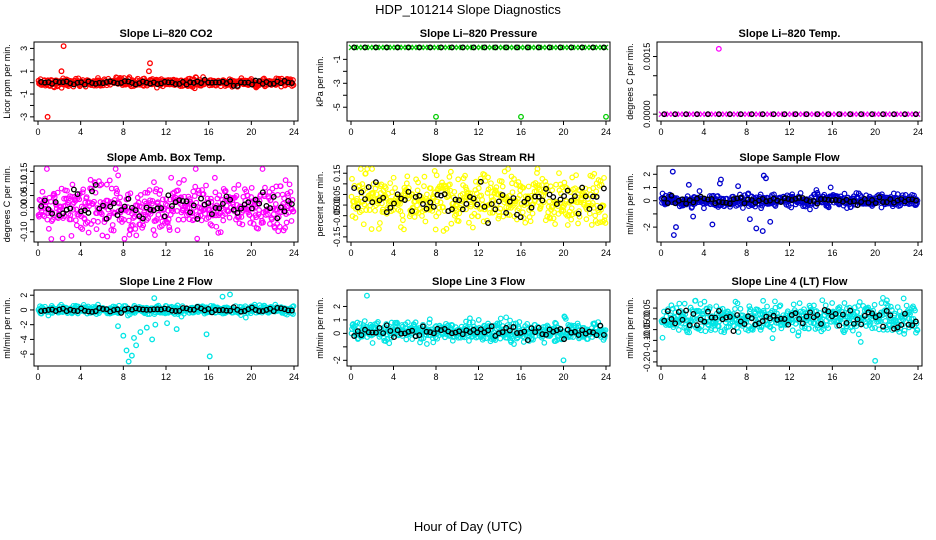 This screenshot has width=936, height=540. I want to click on plot-frame, so click(478, 81).